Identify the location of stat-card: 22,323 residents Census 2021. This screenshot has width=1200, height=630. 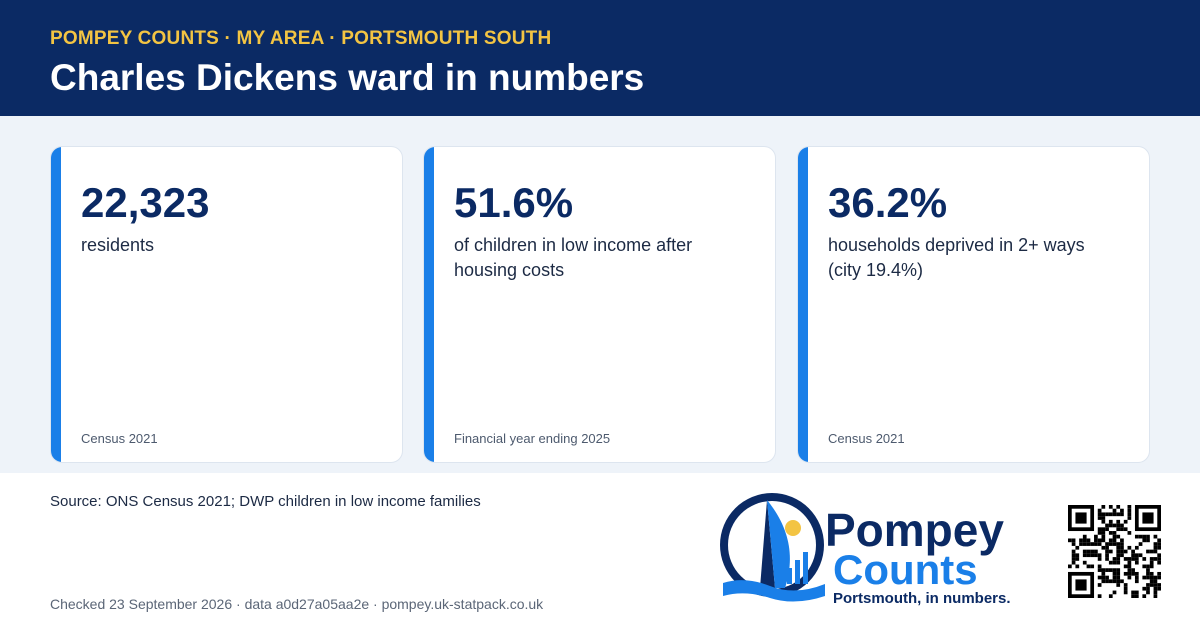
(226, 304).